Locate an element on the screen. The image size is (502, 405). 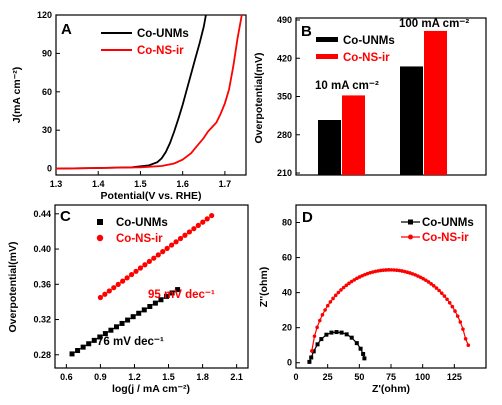
panel-d-legend: Co-UNMs Co-NS-ir is located at coordinates (437, 230).